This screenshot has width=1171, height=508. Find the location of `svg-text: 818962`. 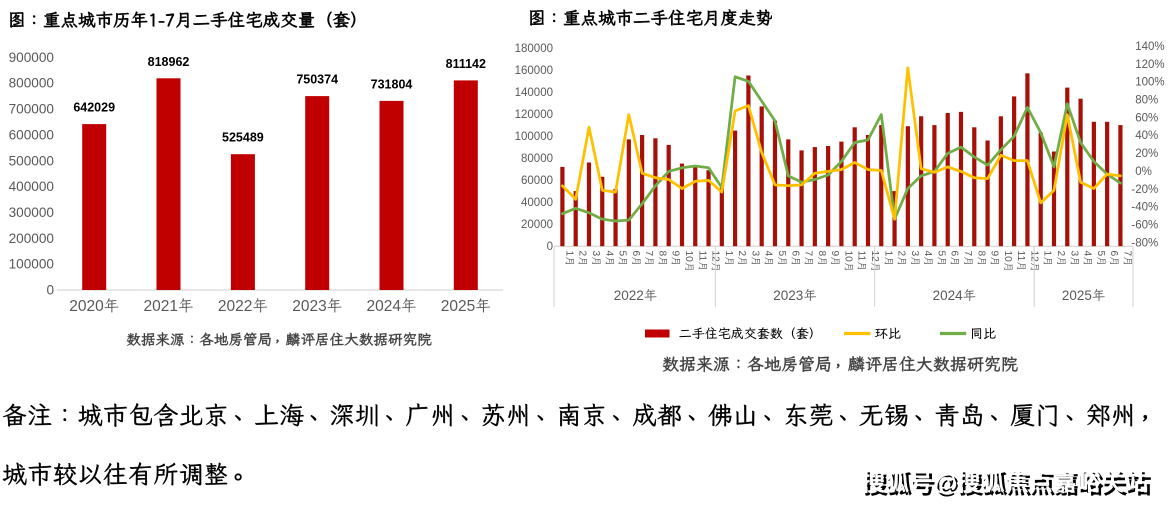

svg-text: 818962 is located at coordinates (169, 62).